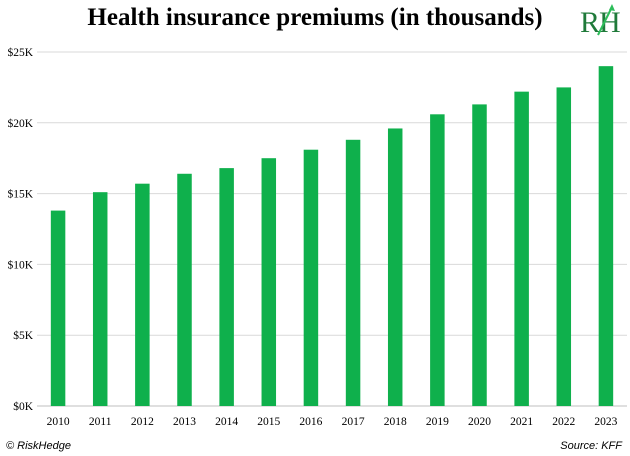  Describe the element at coordinates (269, 282) in the screenshot. I see `bar-2015` at that location.